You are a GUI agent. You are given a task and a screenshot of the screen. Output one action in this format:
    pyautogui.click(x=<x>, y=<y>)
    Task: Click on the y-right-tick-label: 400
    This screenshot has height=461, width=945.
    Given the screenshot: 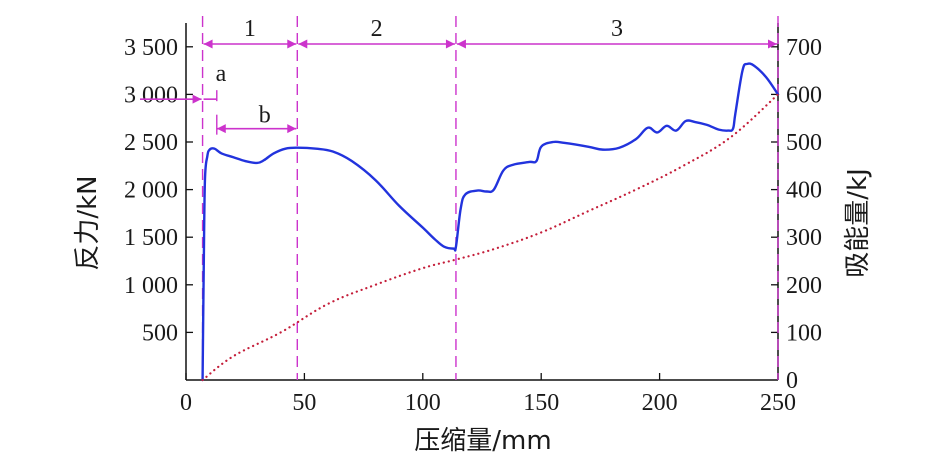 What is the action you would take?
    pyautogui.click(x=804, y=191)
    